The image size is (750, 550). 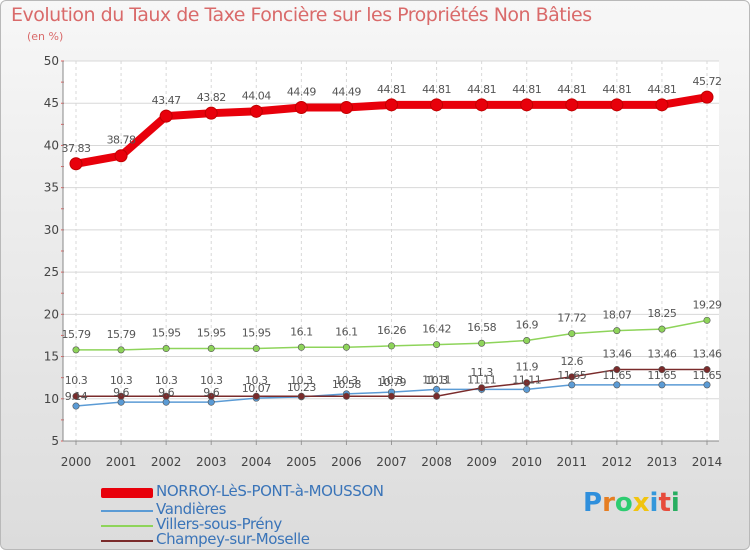 What do you see at coordinates (121, 462) in the screenshot?
I see `x-tick-label: 2001` at bounding box center [121, 462].